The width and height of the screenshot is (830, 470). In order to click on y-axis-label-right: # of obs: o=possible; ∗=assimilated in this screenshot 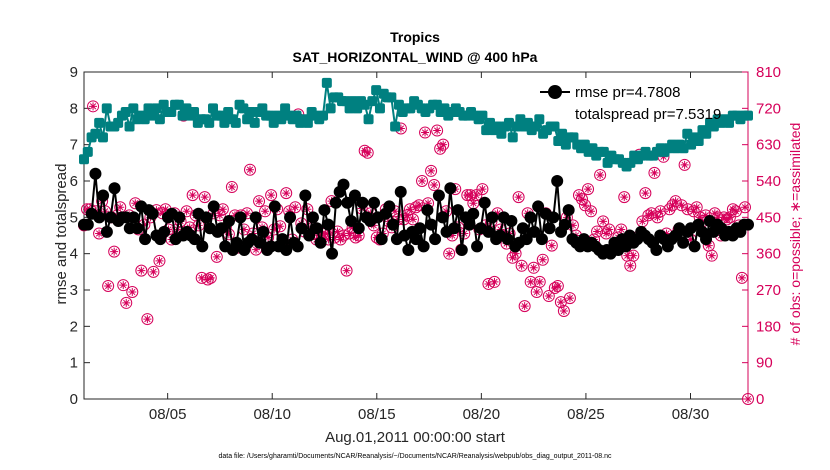, I will do `click(795, 234)`.